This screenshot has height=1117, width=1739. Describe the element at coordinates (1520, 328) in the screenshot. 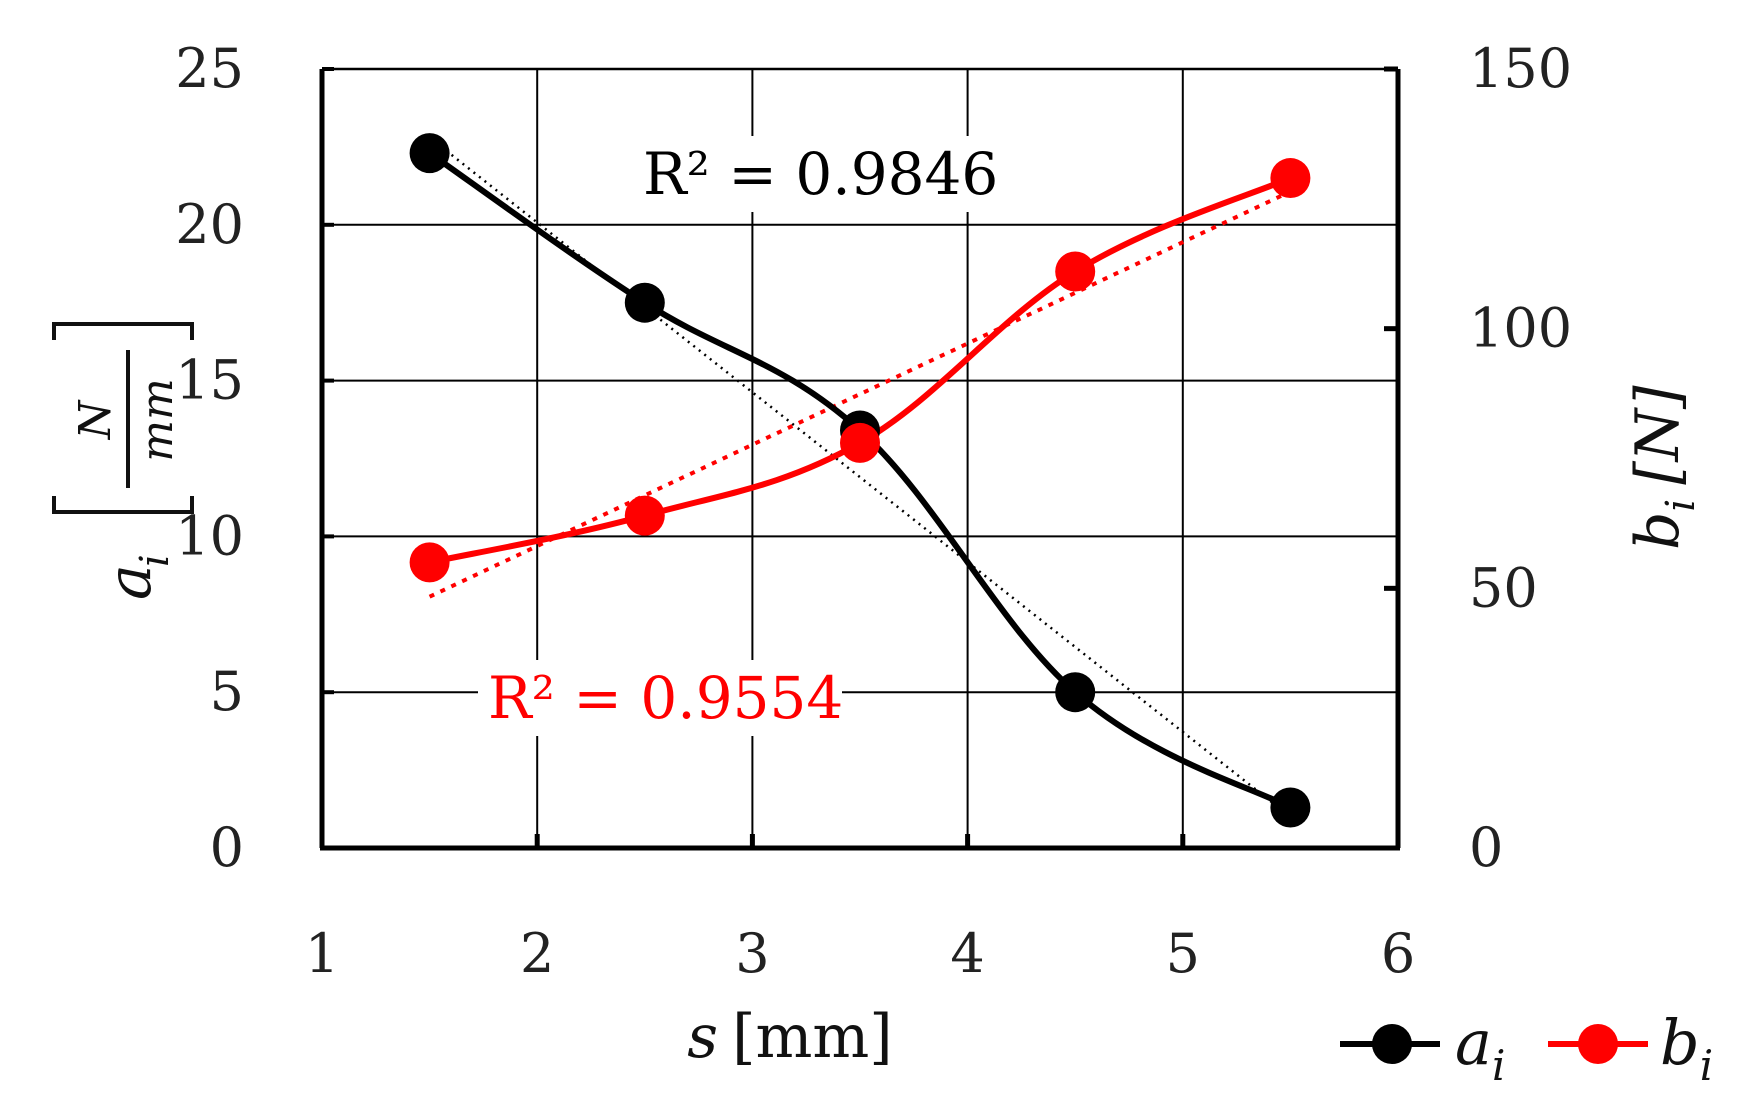

I see `ytick-right-label-100: 100` at that location.